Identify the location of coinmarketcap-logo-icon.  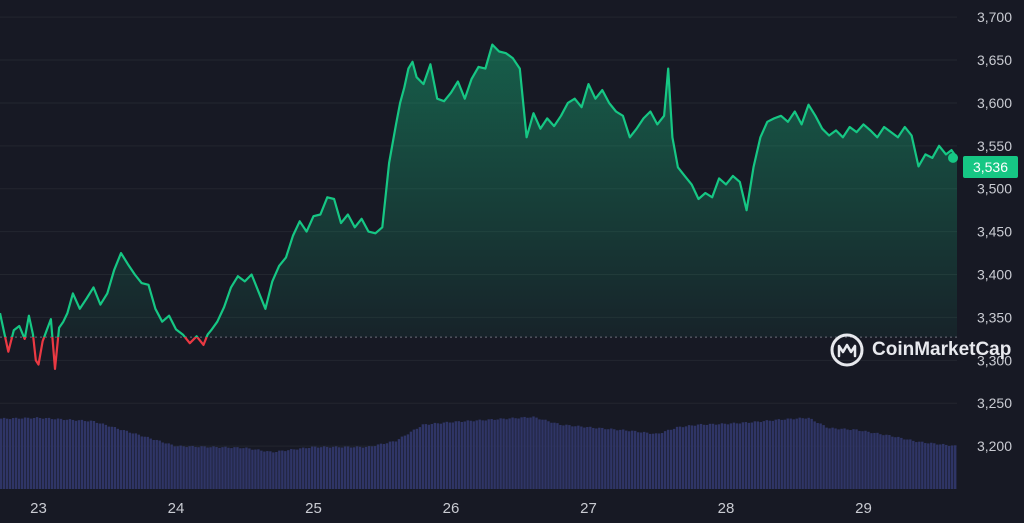
(847, 350).